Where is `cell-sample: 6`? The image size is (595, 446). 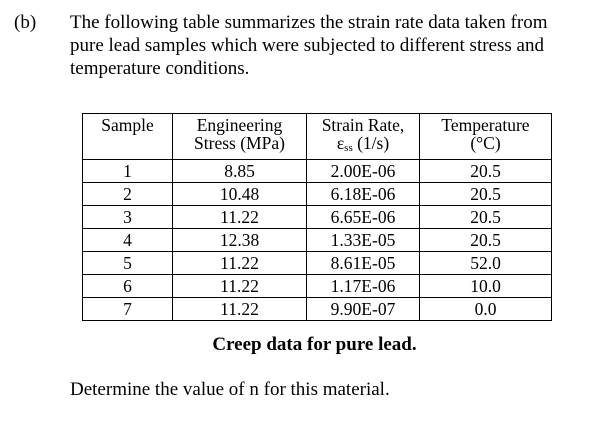 cell-sample: 6 is located at coordinates (127, 286).